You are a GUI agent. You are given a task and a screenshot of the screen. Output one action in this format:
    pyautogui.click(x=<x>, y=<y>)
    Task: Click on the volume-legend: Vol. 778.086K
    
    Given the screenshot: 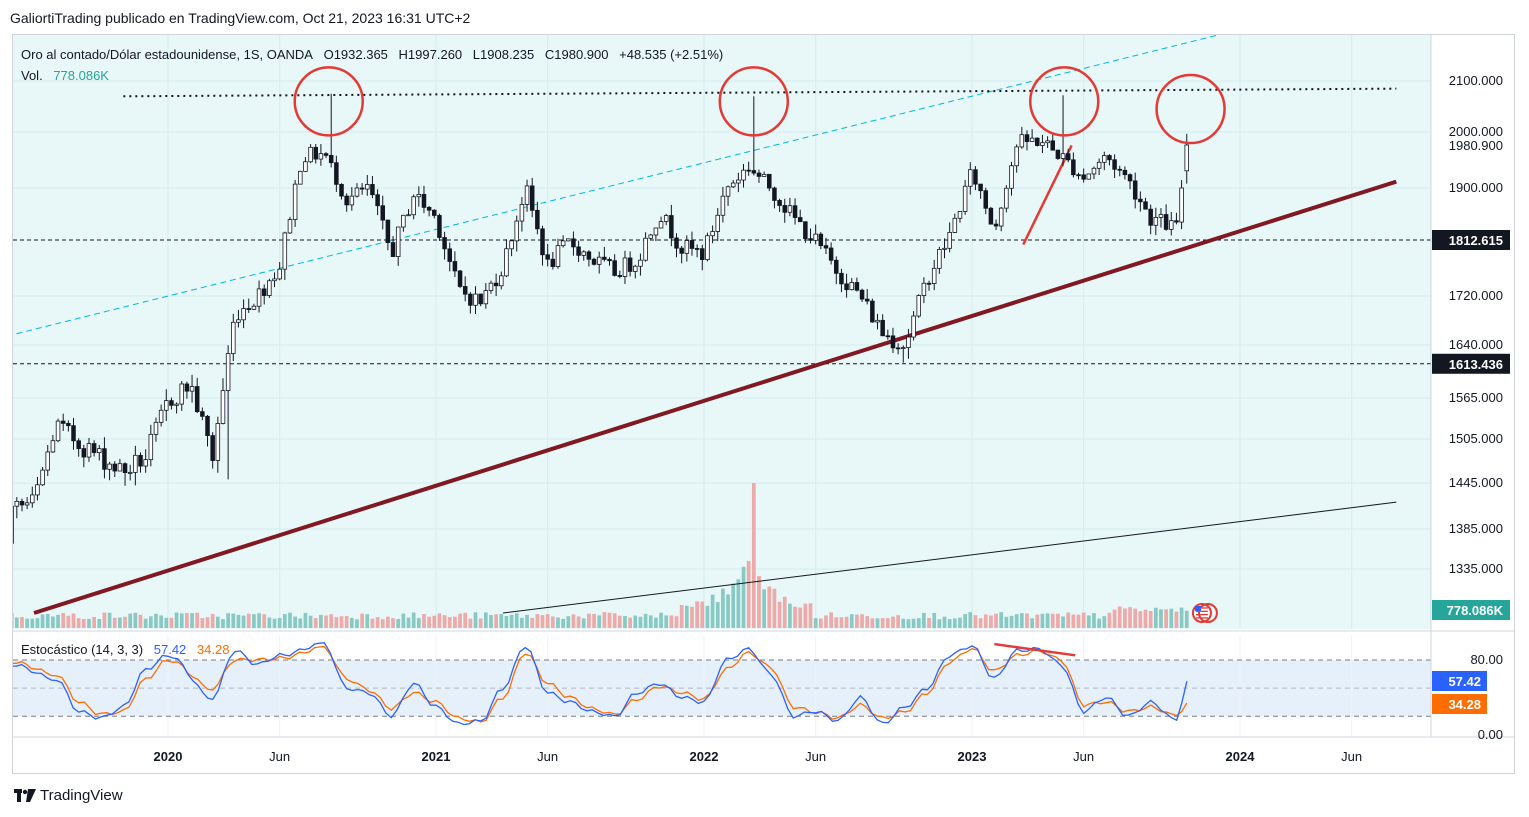 What is the action you would take?
    pyautogui.click(x=65, y=75)
    